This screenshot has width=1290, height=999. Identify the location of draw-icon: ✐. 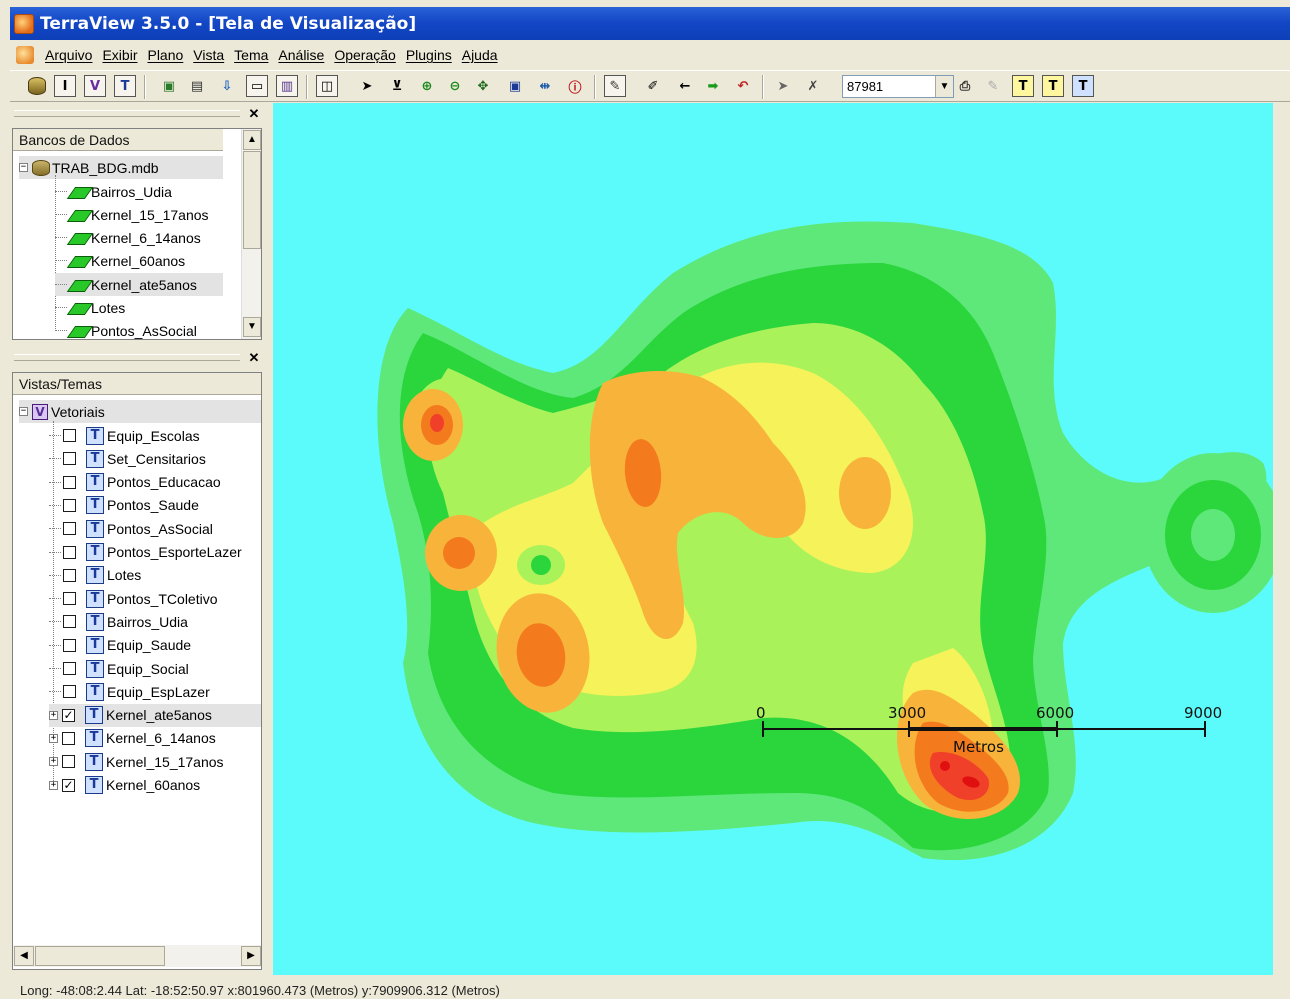
(653, 86).